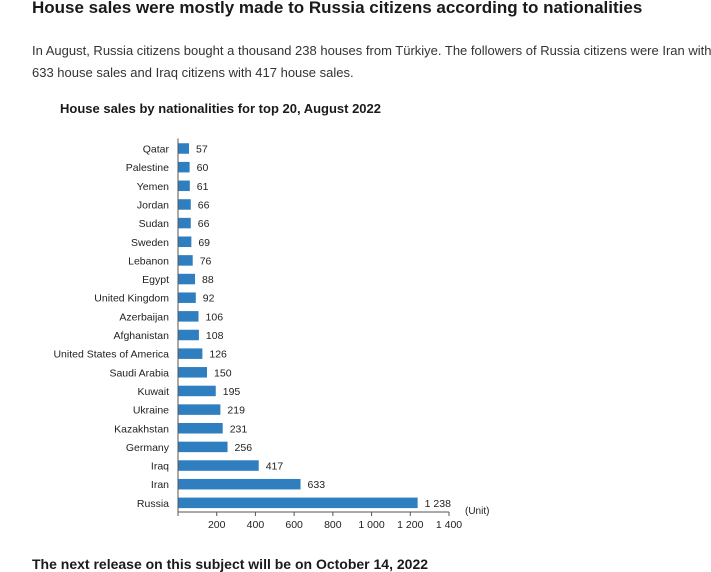  Describe the element at coordinates (111, 355) in the screenshot. I see `category-label: United States of America` at that location.